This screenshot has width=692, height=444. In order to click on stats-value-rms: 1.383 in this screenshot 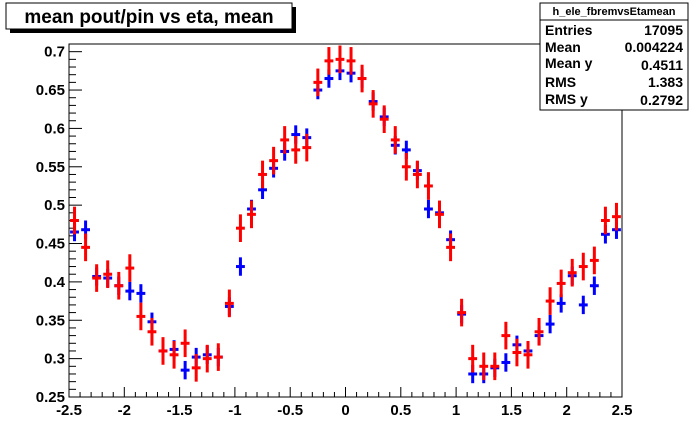, I will do `click(665, 82)`.